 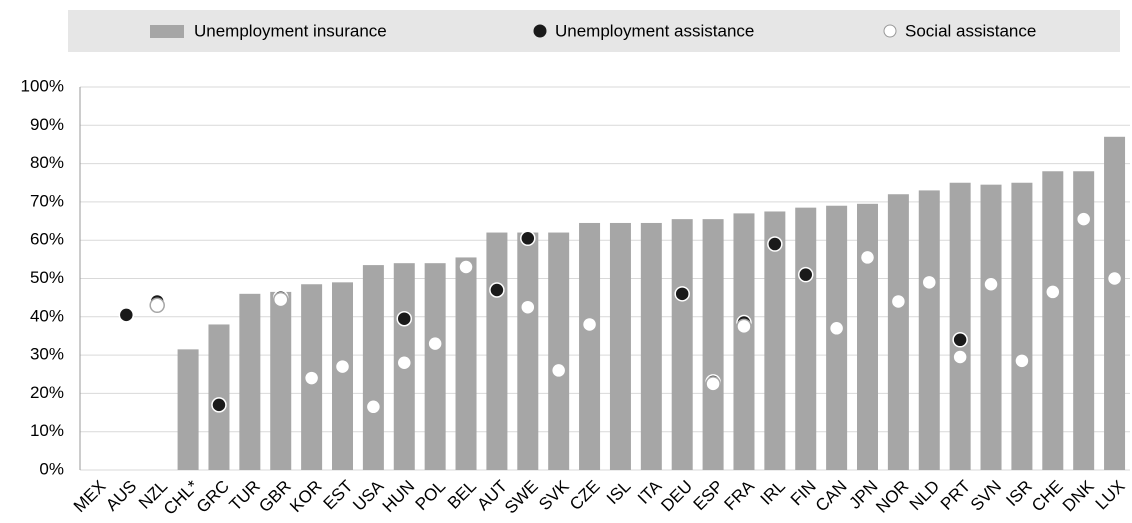 I want to click on y-tick-label: 30%, so click(x=47, y=354).